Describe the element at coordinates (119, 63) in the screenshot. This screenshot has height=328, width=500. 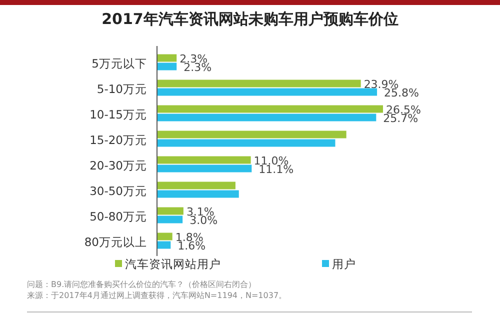
I see `y-tick-label: 5万元以下` at that location.